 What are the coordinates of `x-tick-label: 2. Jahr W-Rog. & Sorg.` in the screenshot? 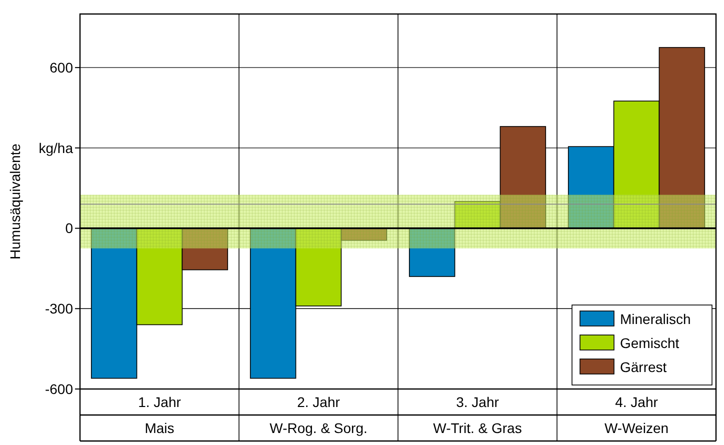 It's located at (319, 415).